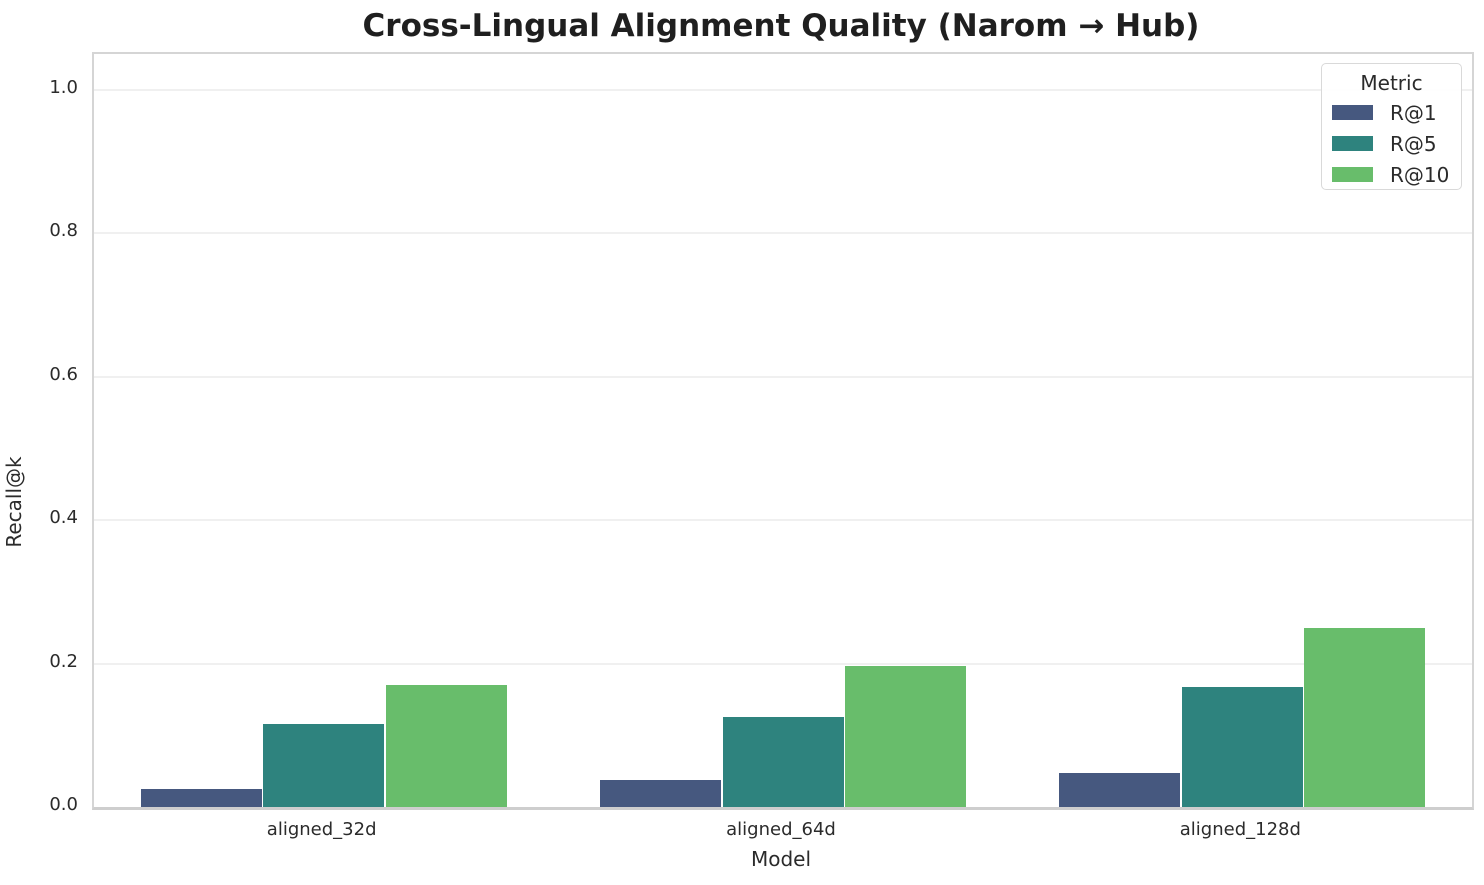  I want to click on bar-r5-aligned_32d, so click(324, 765).